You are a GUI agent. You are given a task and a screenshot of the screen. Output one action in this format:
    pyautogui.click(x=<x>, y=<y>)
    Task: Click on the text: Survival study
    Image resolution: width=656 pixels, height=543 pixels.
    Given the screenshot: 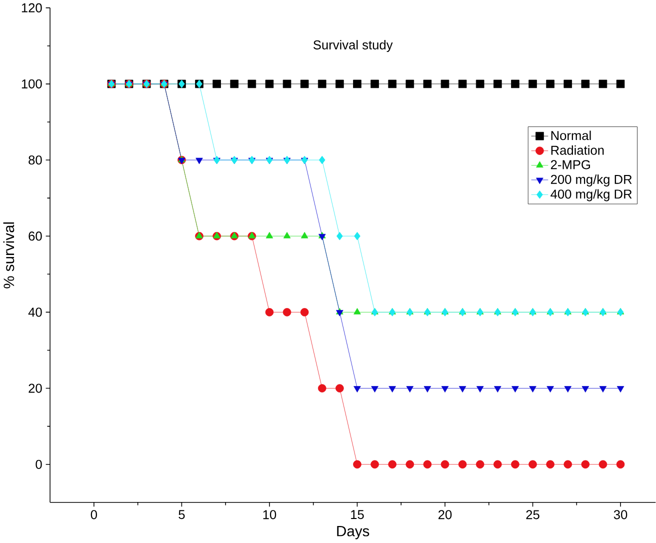 What is the action you would take?
    pyautogui.click(x=353, y=46)
    